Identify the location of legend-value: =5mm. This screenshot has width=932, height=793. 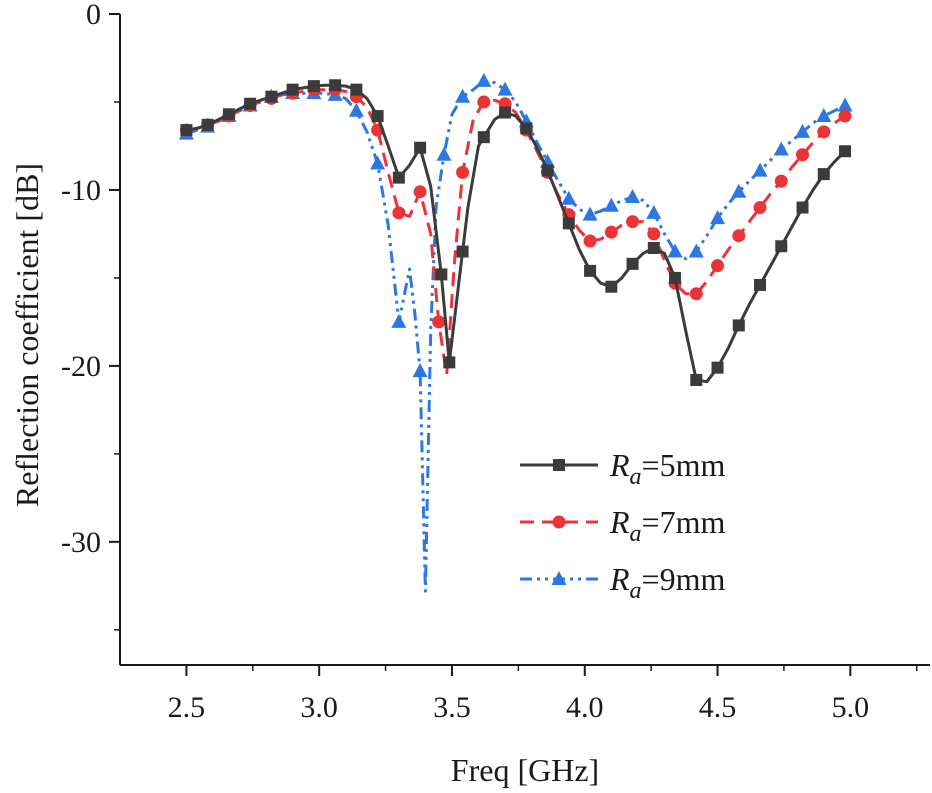
(684, 465).